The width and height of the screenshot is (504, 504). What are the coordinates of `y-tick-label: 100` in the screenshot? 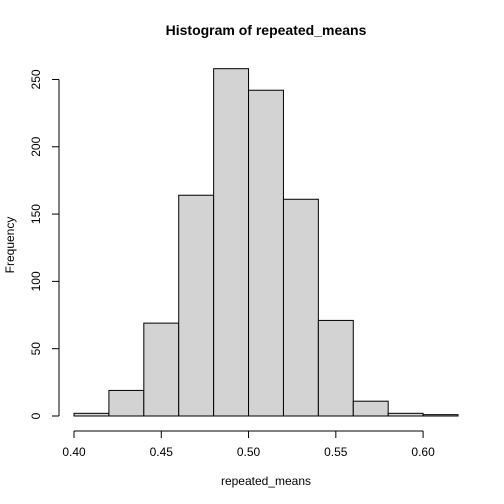 It's located at (36, 281).